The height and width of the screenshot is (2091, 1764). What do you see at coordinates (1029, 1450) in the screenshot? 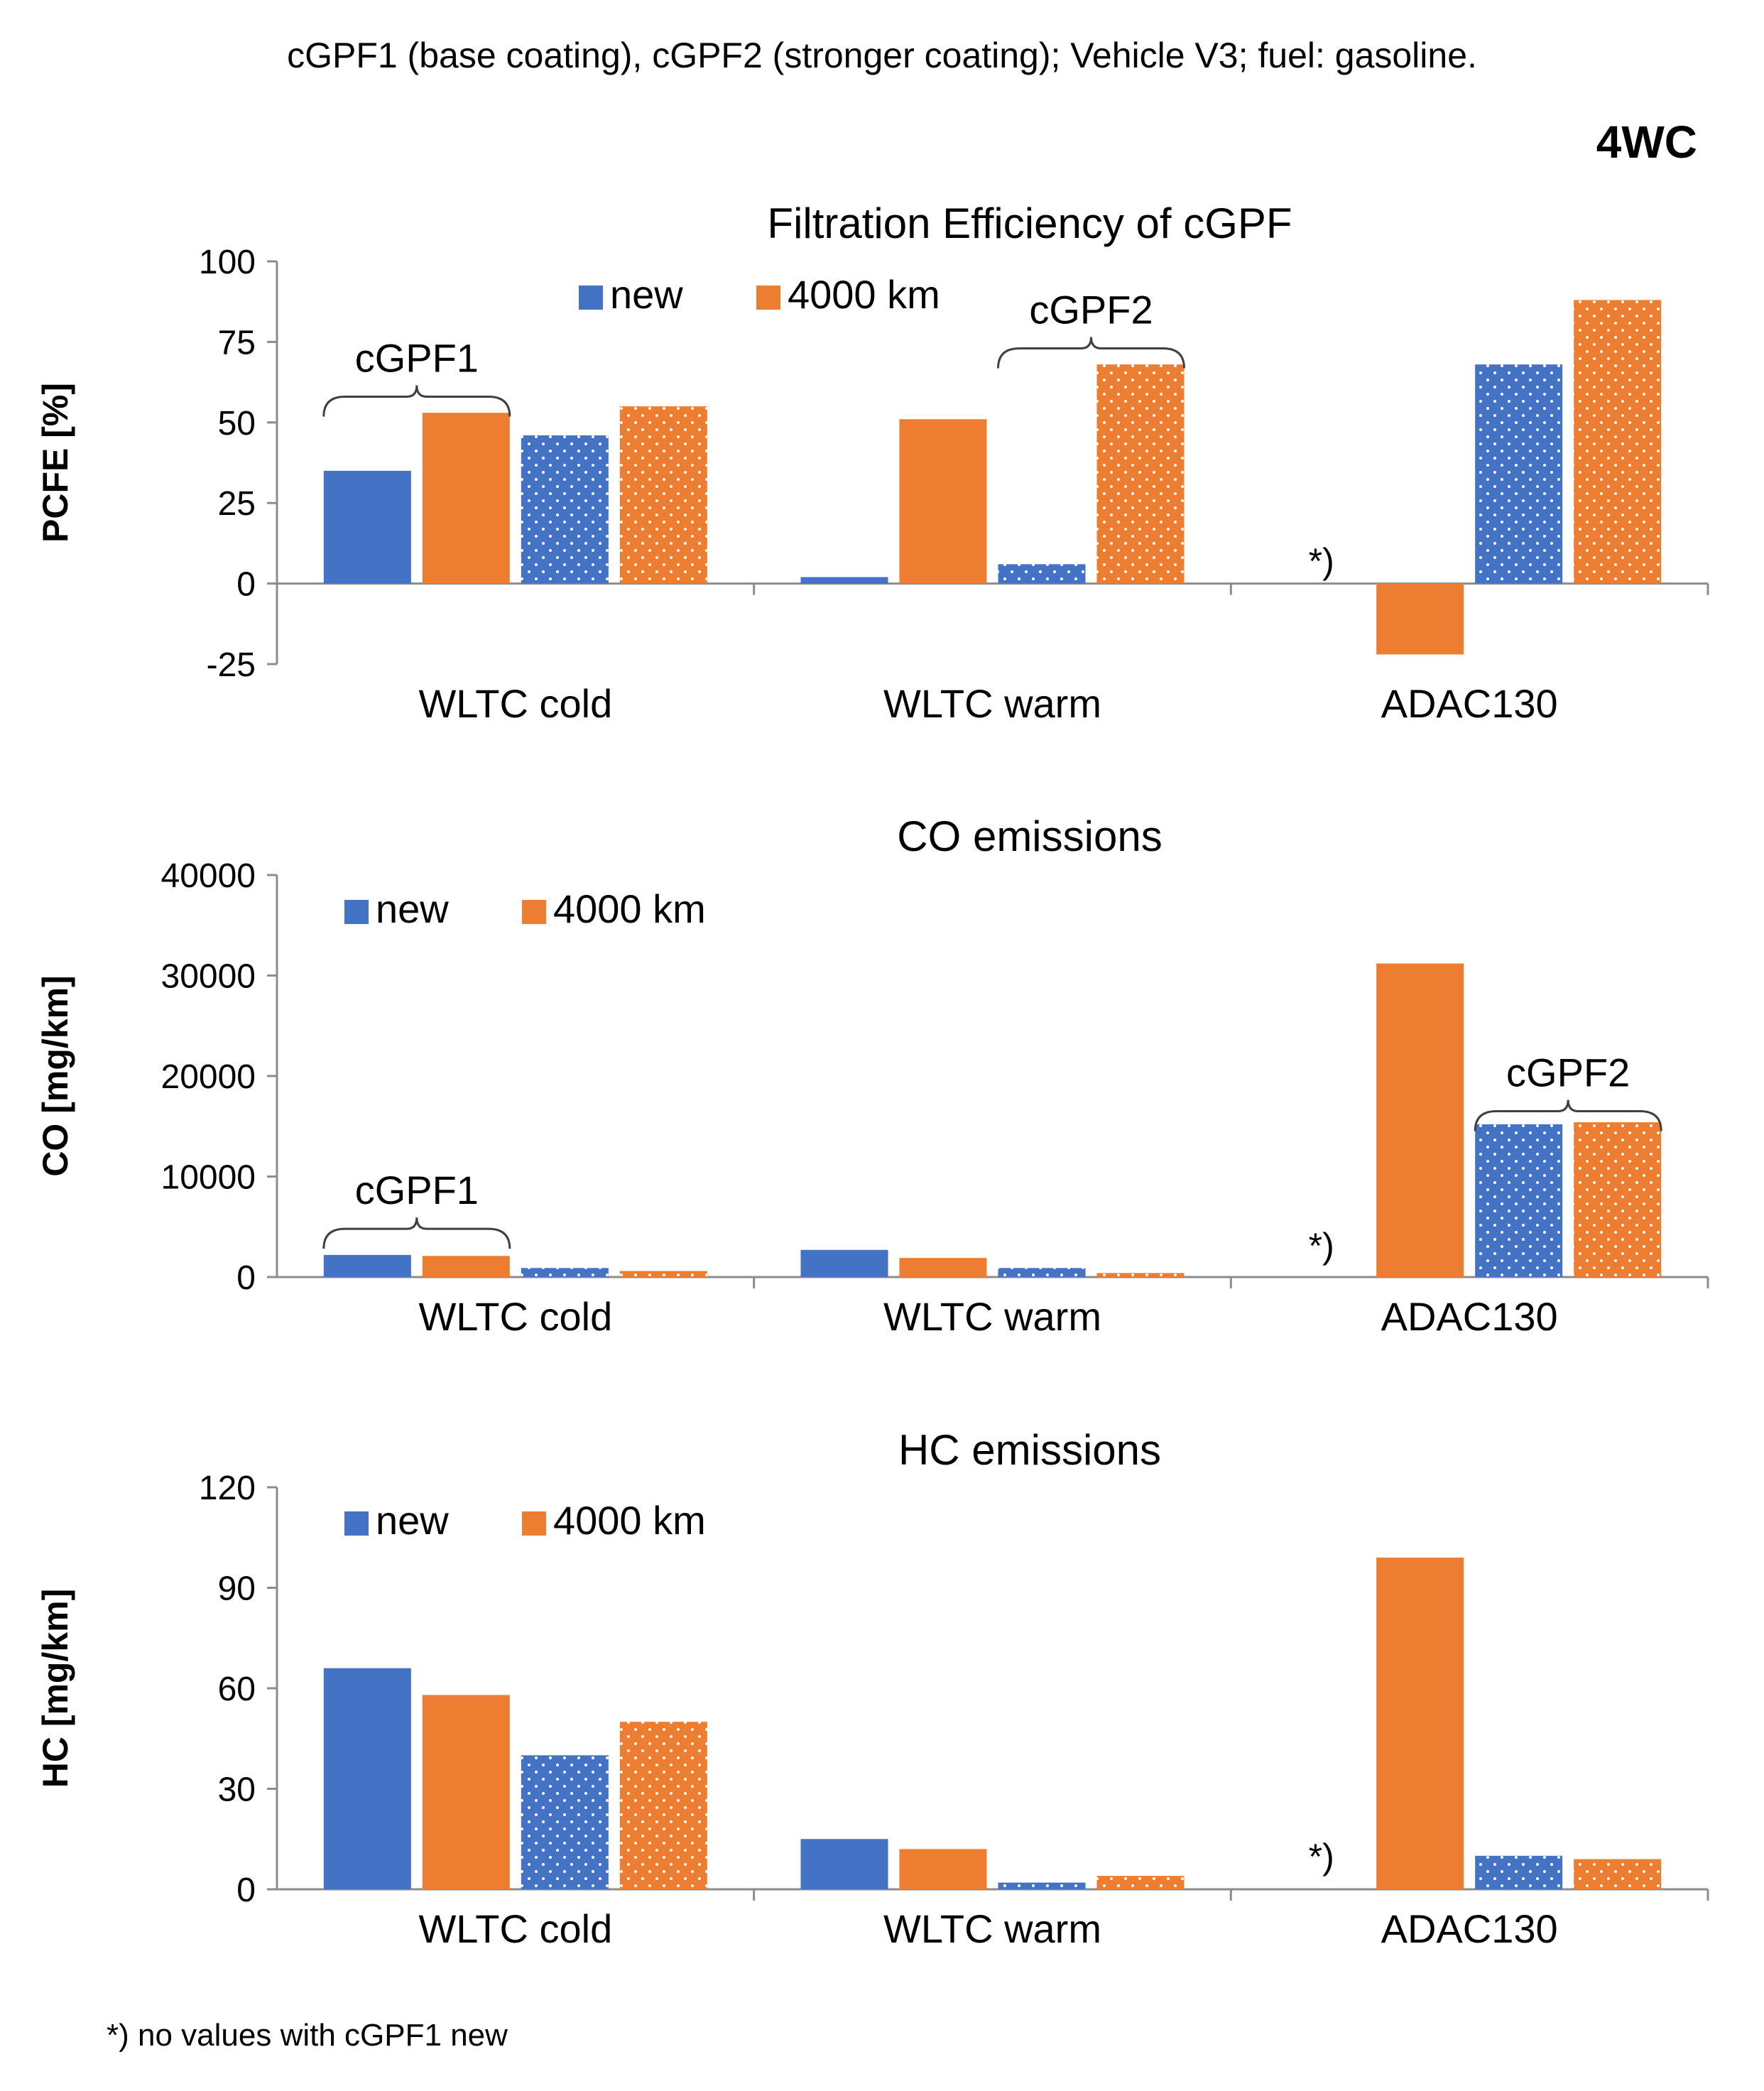
I see `chart-title: HC emissions` at bounding box center [1029, 1450].